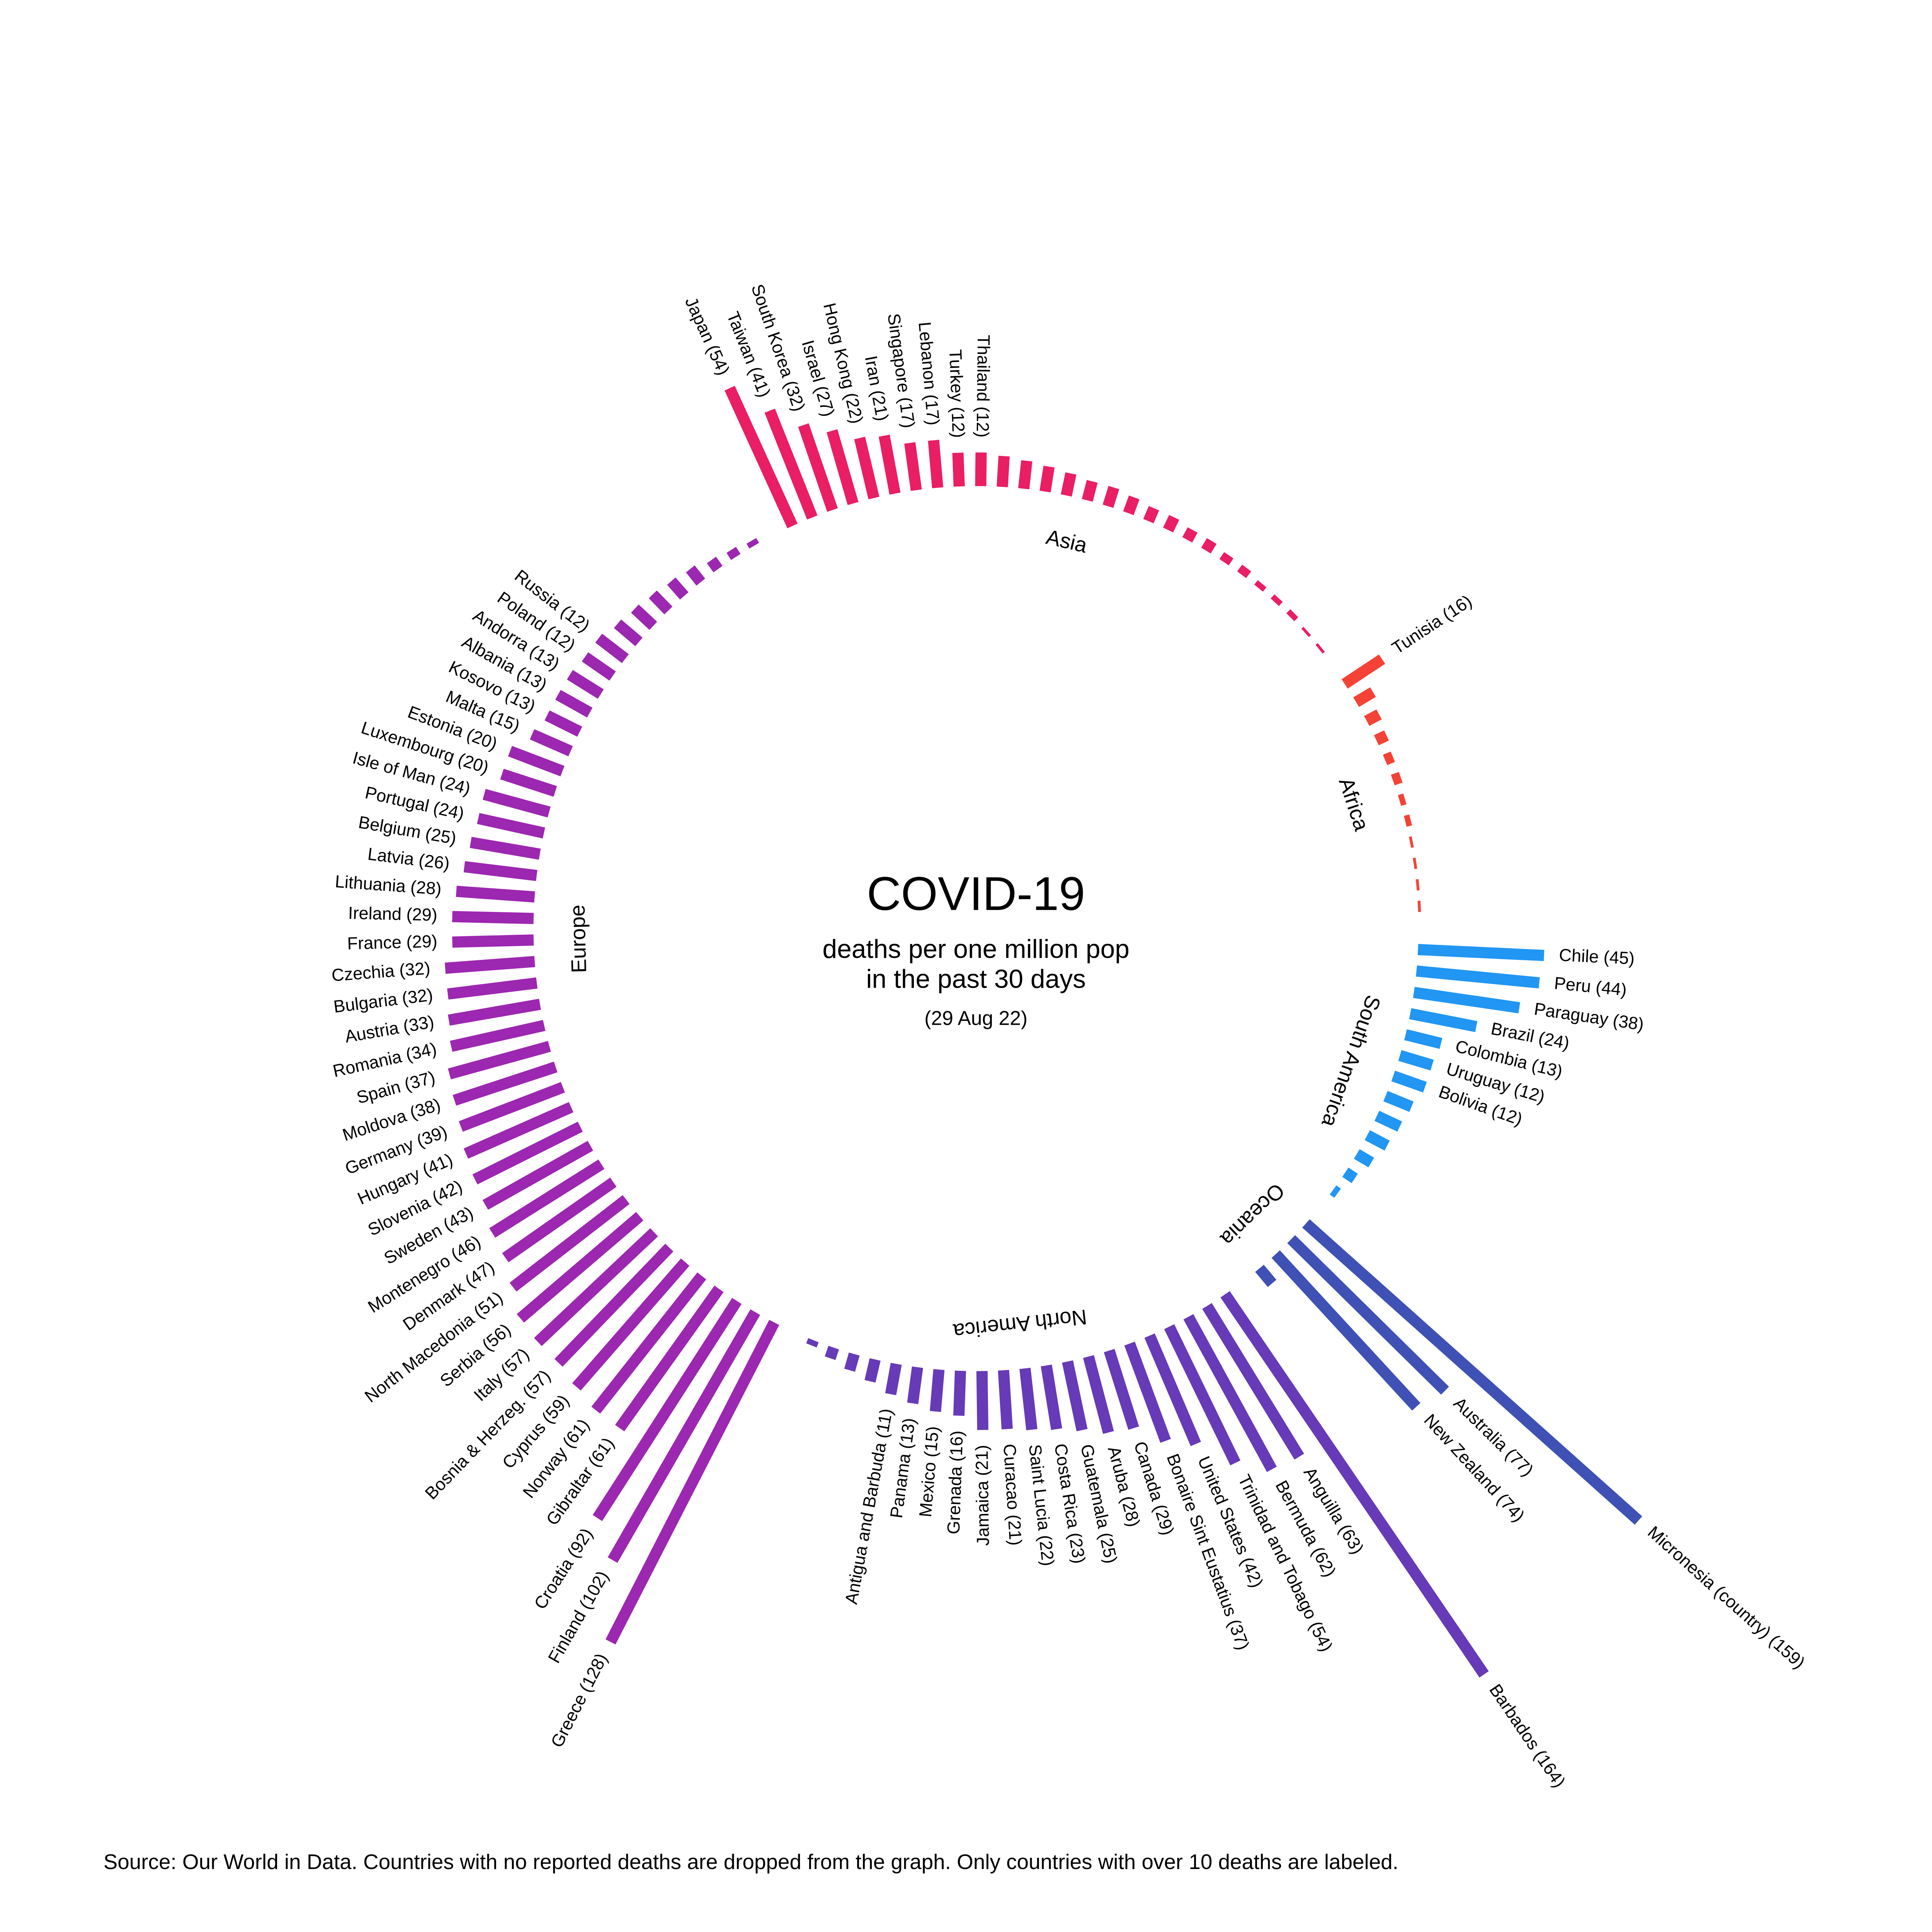 This screenshot has height=1932, width=1932. What do you see at coordinates (976, 893) in the screenshot?
I see `chart-title: COVID-19` at bounding box center [976, 893].